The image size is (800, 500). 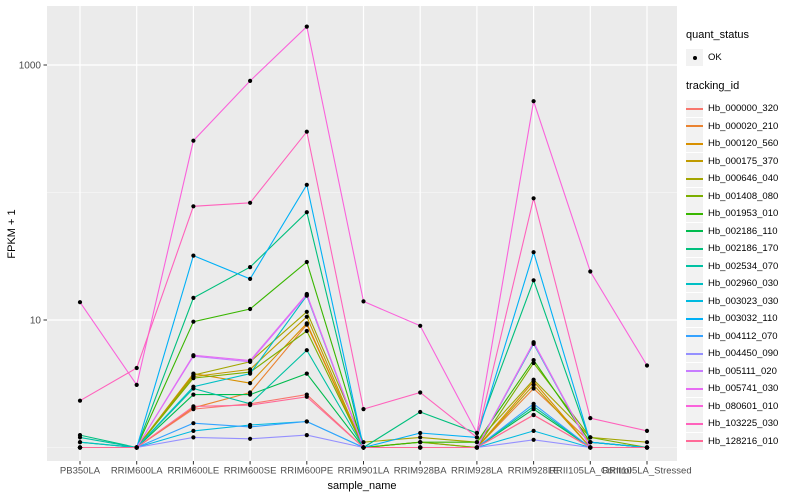 I want to click on y-tick-label: 1000, so click(x=30, y=66).